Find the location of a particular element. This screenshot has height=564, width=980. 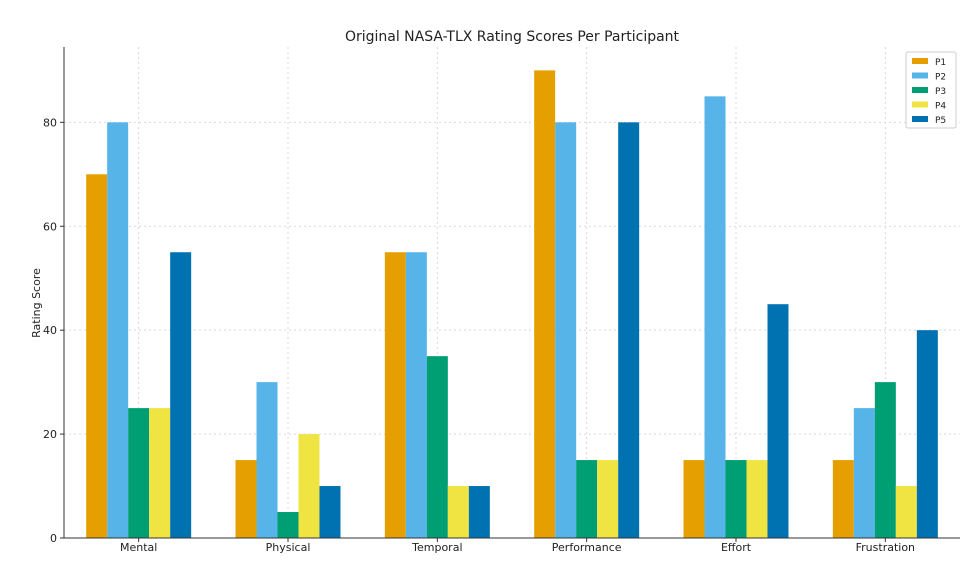

bar-p4-performance is located at coordinates (608, 499).